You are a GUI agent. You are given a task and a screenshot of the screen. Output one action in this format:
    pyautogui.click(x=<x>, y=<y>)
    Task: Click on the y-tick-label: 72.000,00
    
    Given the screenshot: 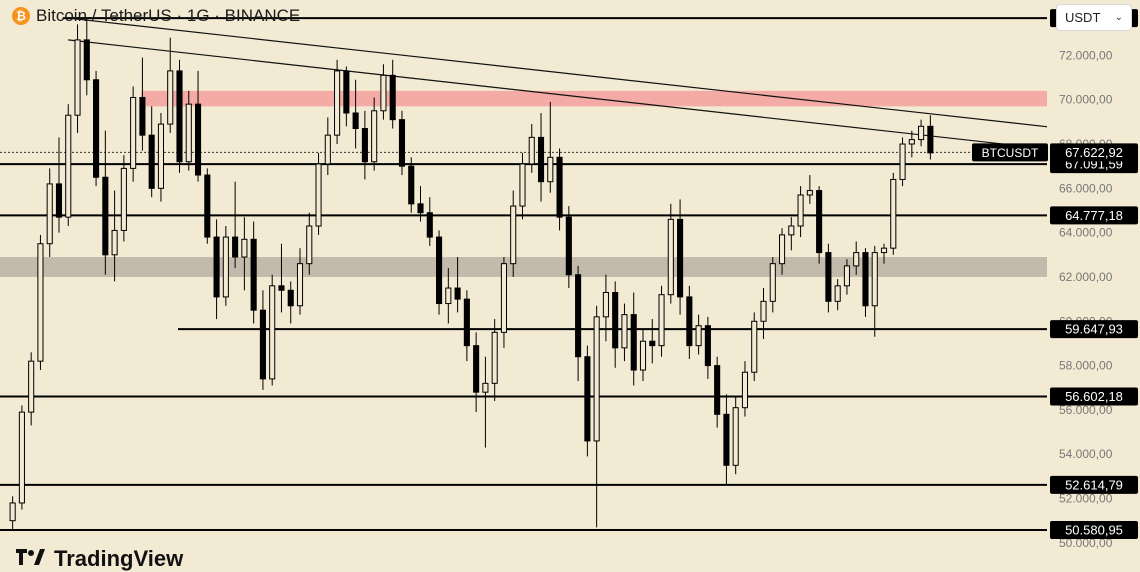 What is the action you would take?
    pyautogui.click(x=1086, y=55)
    